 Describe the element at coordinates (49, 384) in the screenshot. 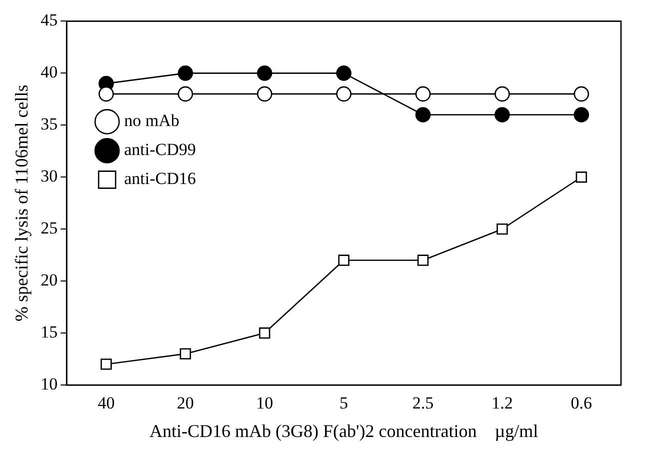

I see `y-tick-label: 10` at that location.